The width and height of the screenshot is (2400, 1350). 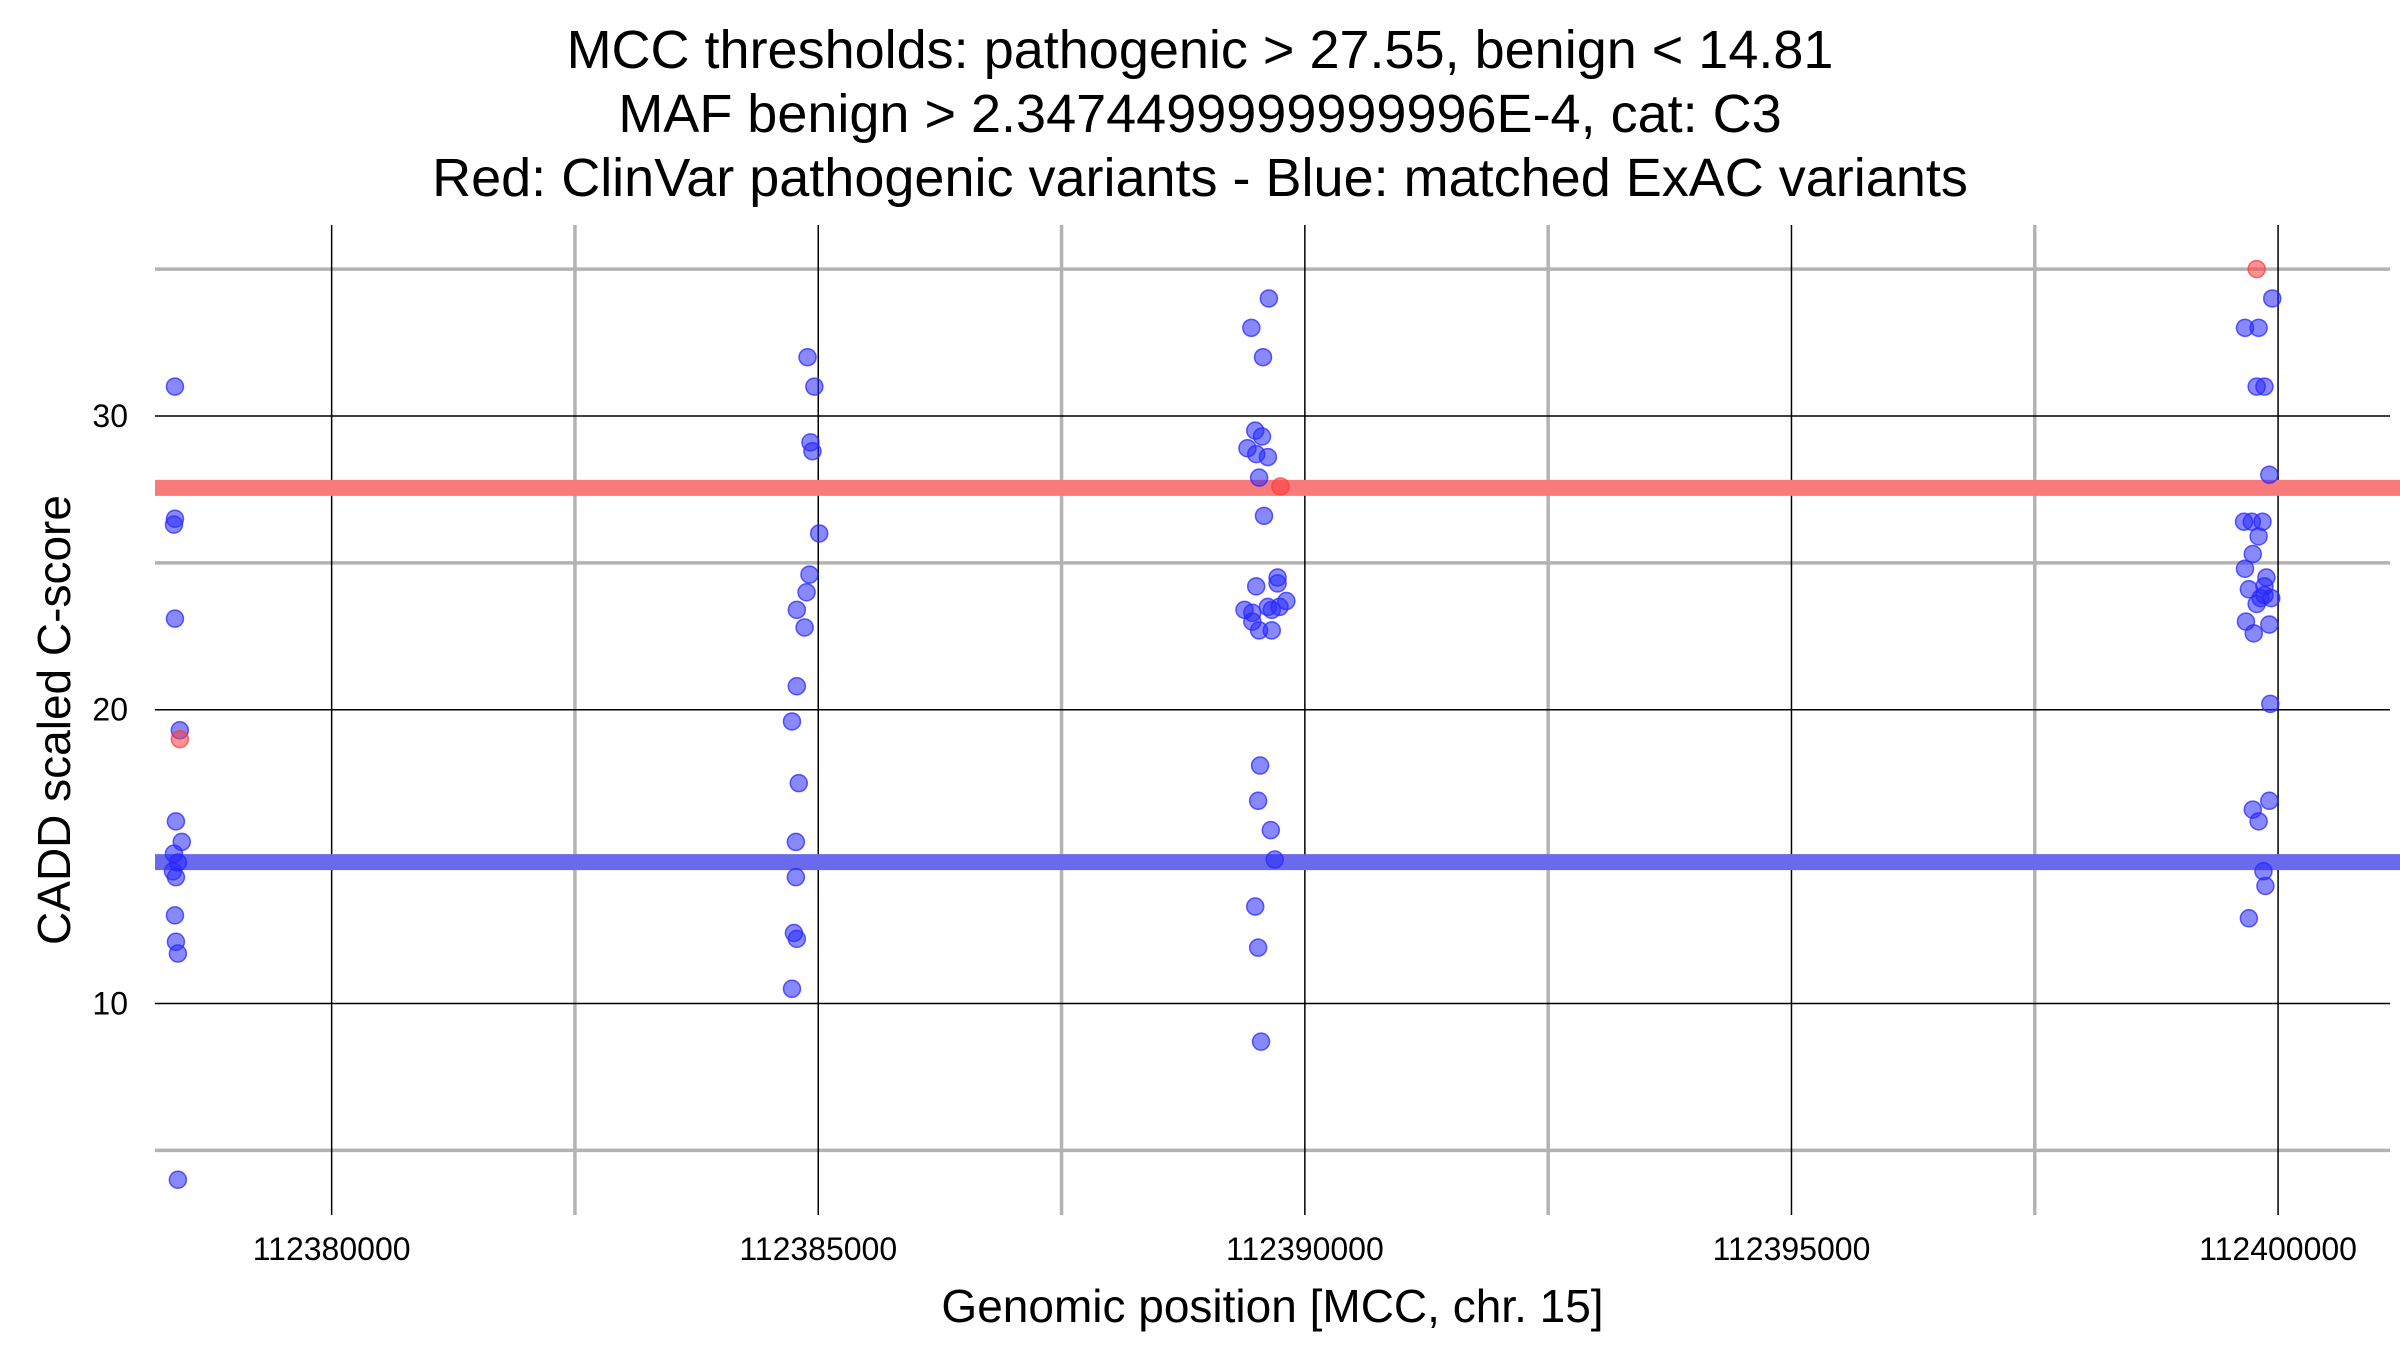 I want to click on x-tick-label: 112385000, so click(x=818, y=1249).